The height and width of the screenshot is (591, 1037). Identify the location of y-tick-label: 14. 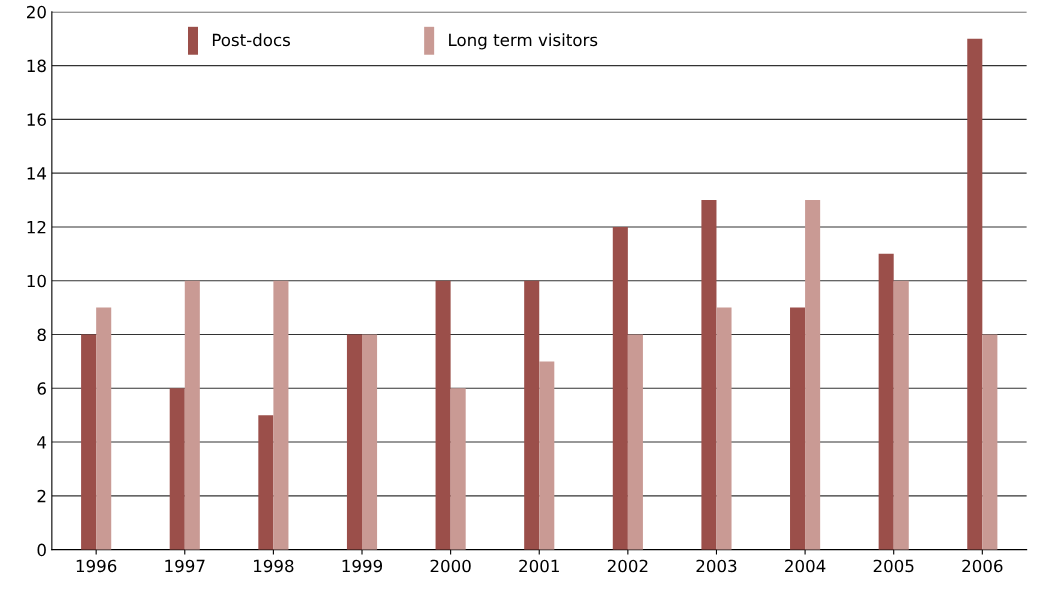
(37, 173).